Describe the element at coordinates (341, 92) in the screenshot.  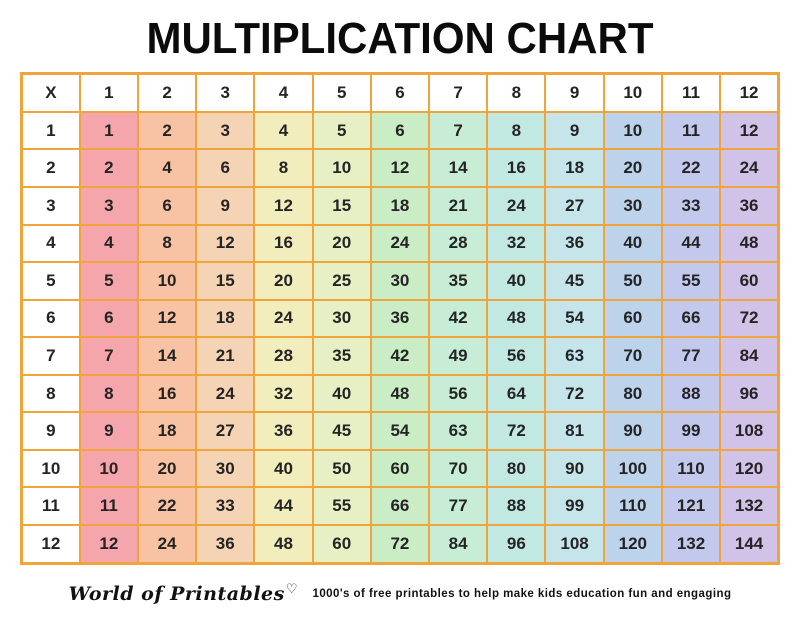
I see `column-header: 5` at that location.